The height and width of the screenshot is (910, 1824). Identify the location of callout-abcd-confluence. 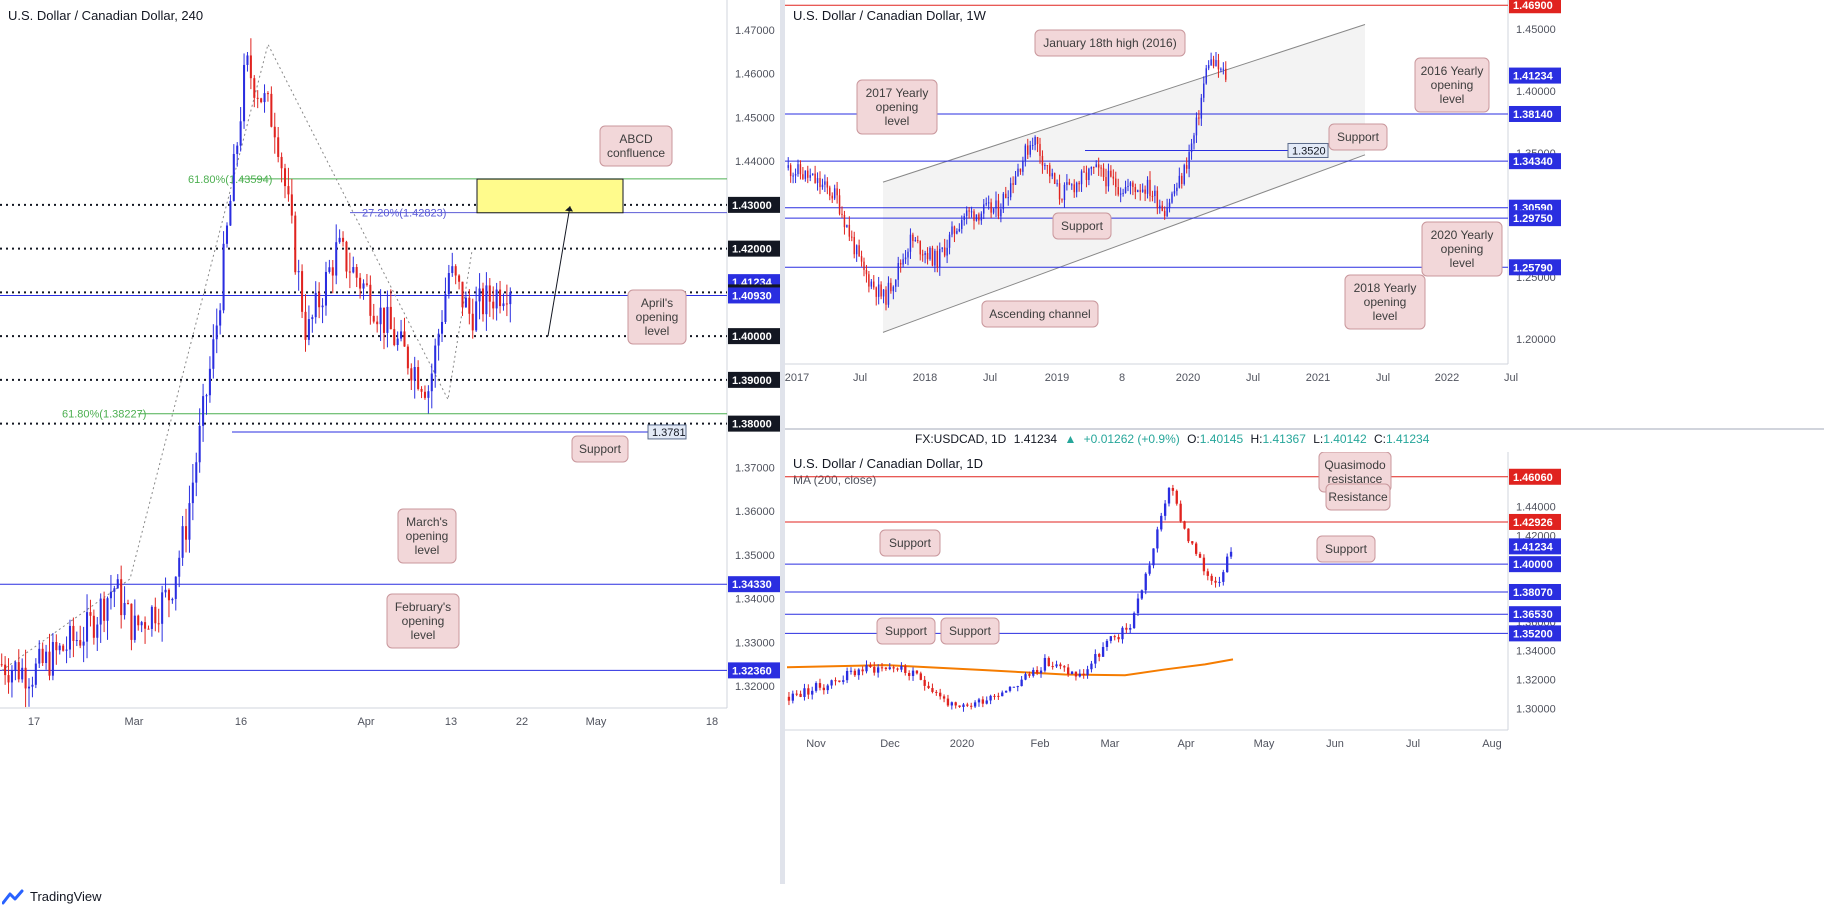
(636, 146).